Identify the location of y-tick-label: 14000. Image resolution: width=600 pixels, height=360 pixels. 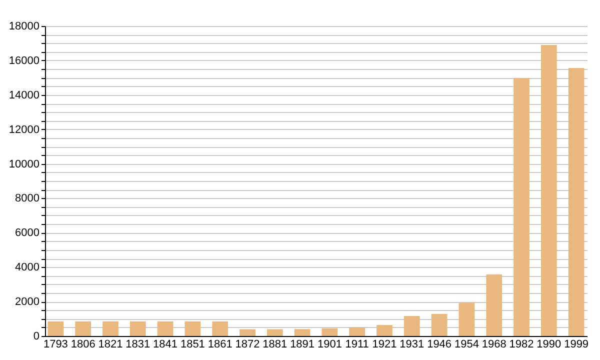
(24, 95).